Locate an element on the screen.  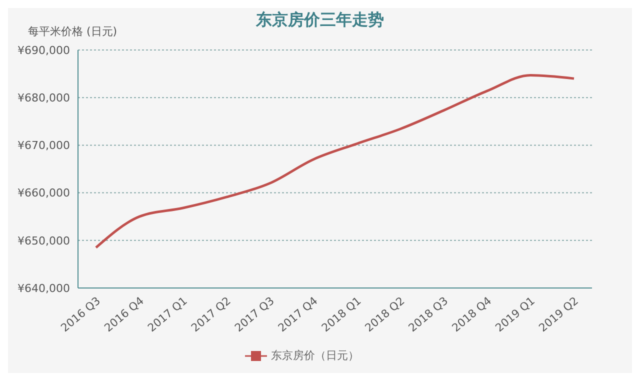
y-tick-label: ¥650,000 is located at coordinates (44, 241).